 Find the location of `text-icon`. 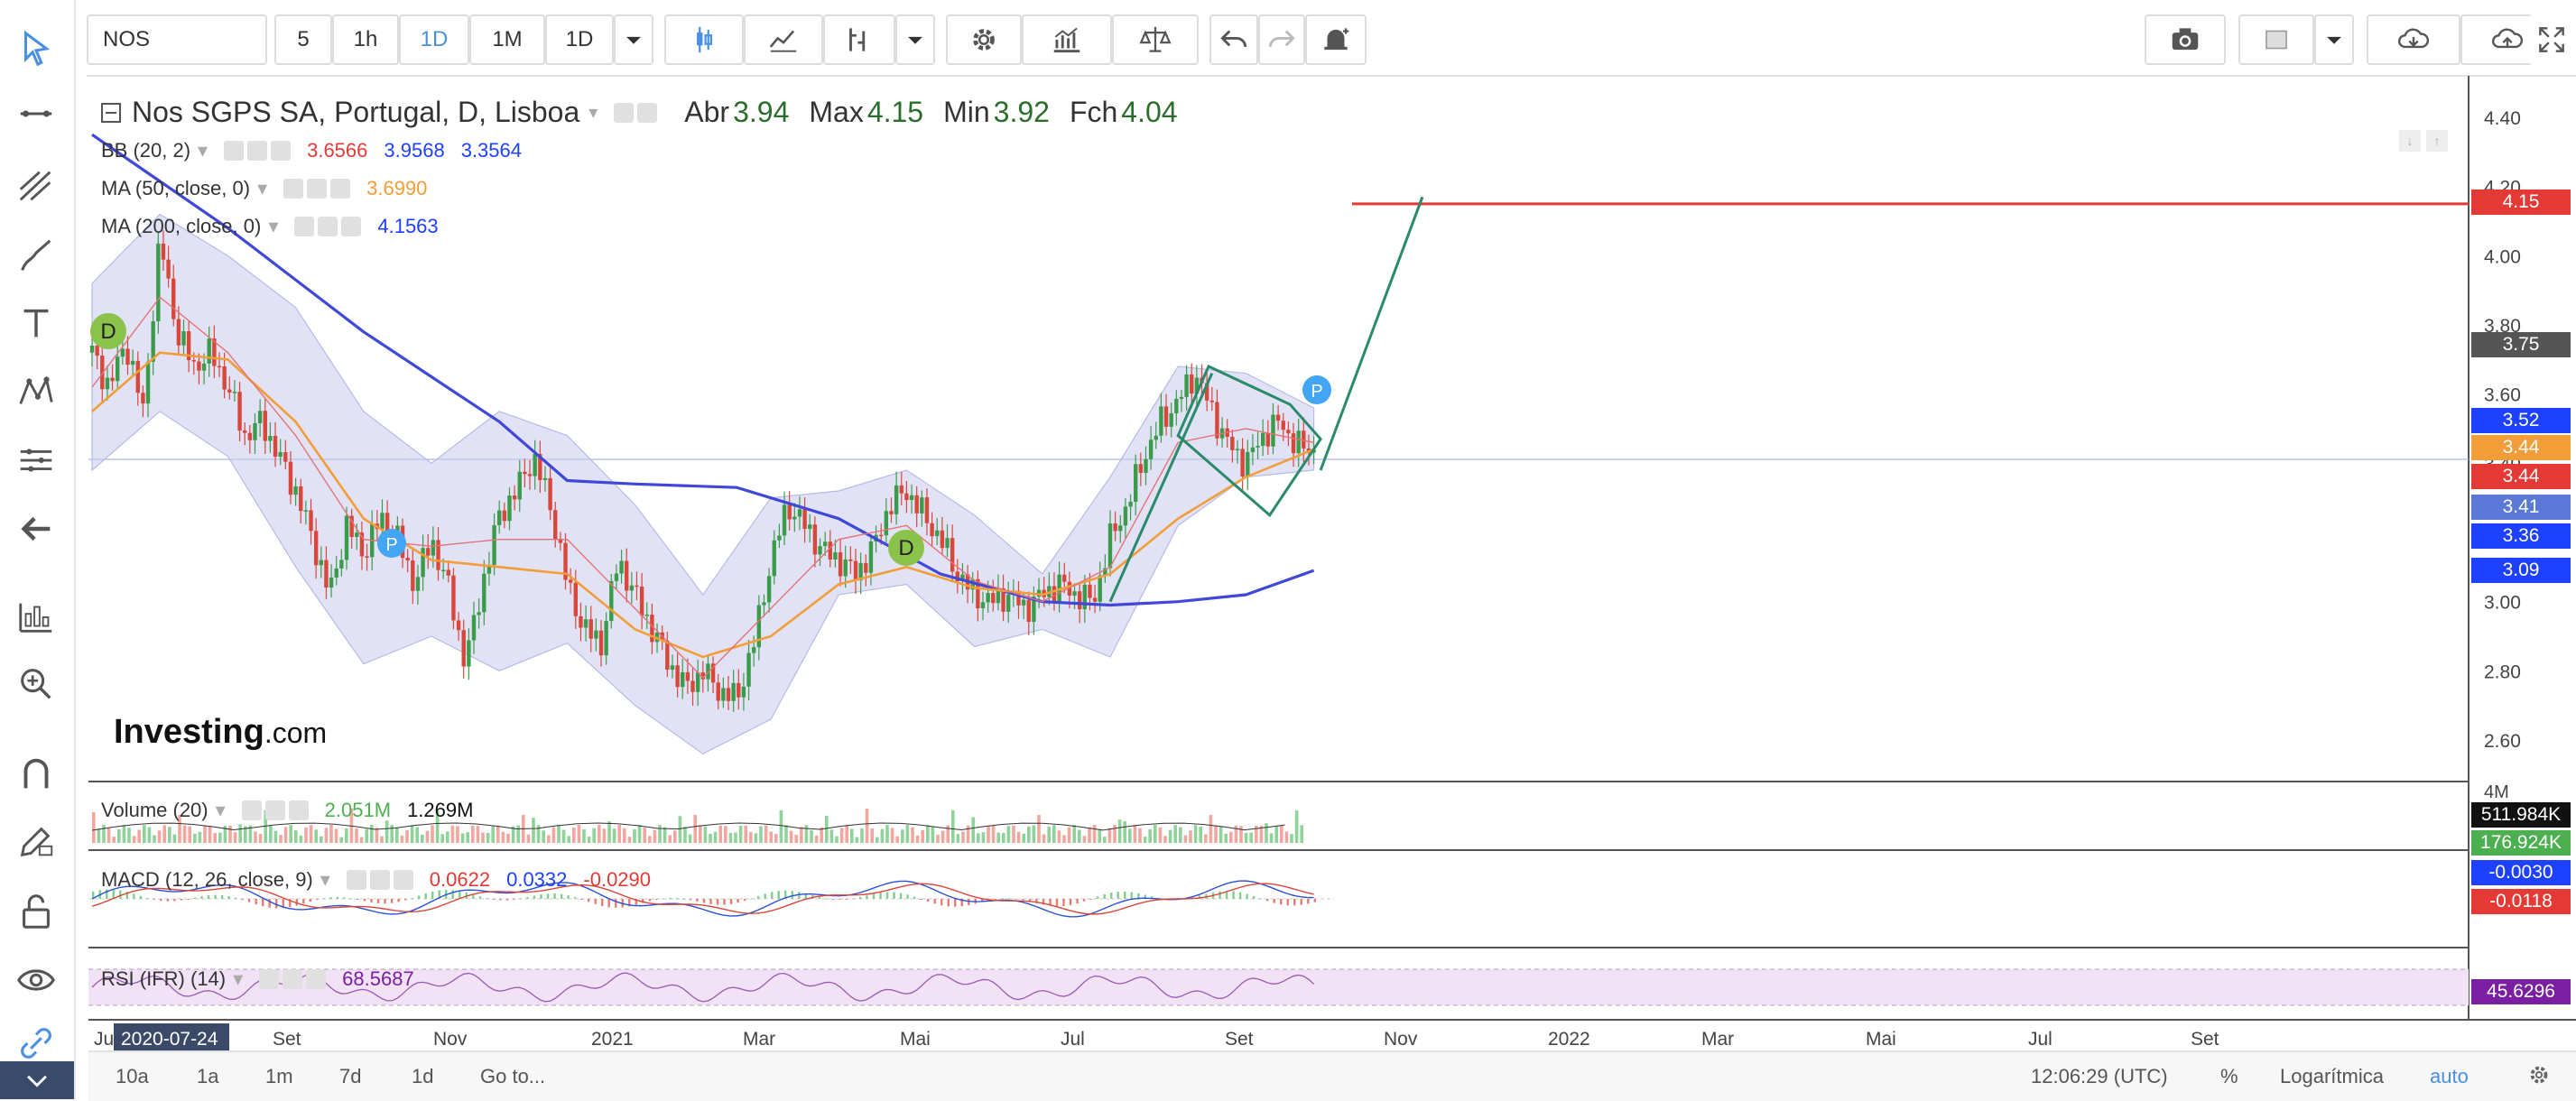

text-icon is located at coordinates (36, 323).